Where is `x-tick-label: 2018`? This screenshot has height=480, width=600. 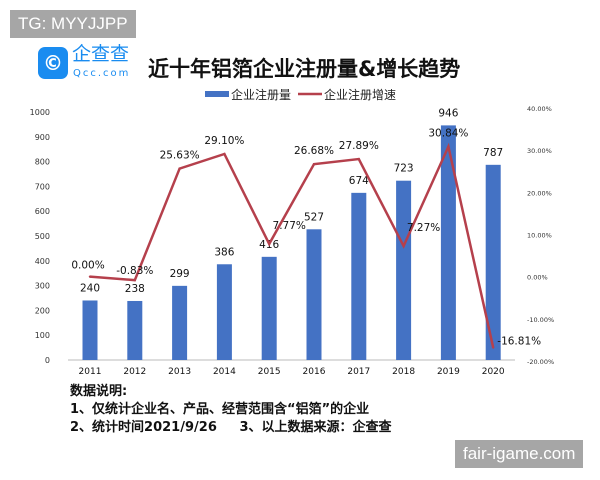
x-tick-label: 2018 is located at coordinates (403, 372).